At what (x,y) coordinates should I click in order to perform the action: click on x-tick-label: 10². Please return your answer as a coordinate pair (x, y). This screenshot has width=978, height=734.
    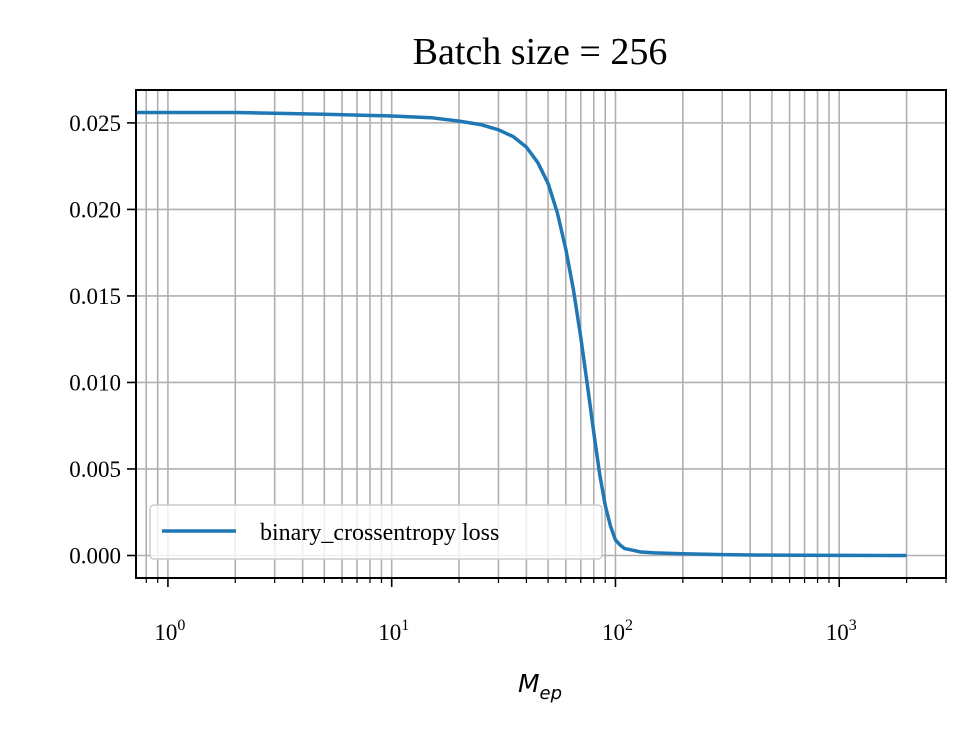
    Looking at the image, I should click on (617, 631).